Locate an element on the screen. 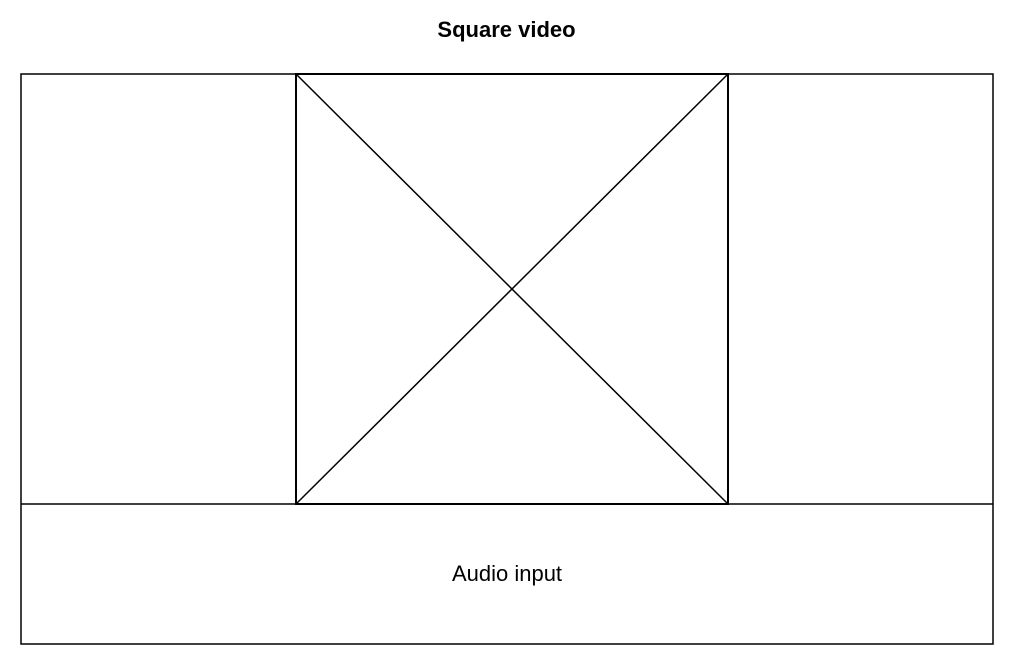  page-title: Square video is located at coordinates (506, 29).